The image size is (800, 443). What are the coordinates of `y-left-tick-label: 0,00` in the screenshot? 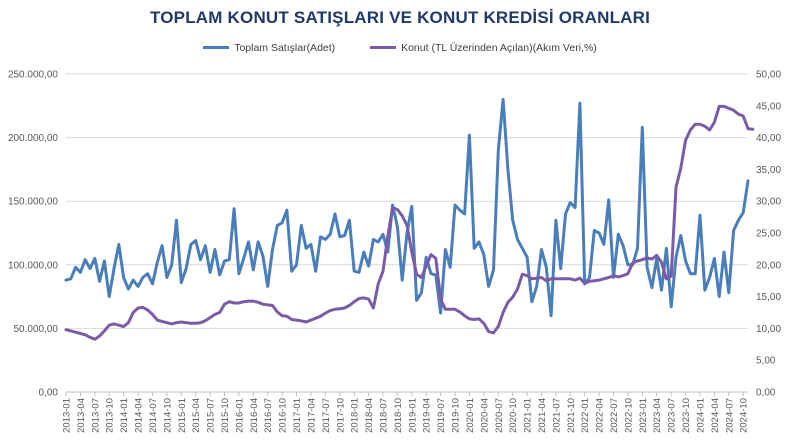 It's located at (49, 393).